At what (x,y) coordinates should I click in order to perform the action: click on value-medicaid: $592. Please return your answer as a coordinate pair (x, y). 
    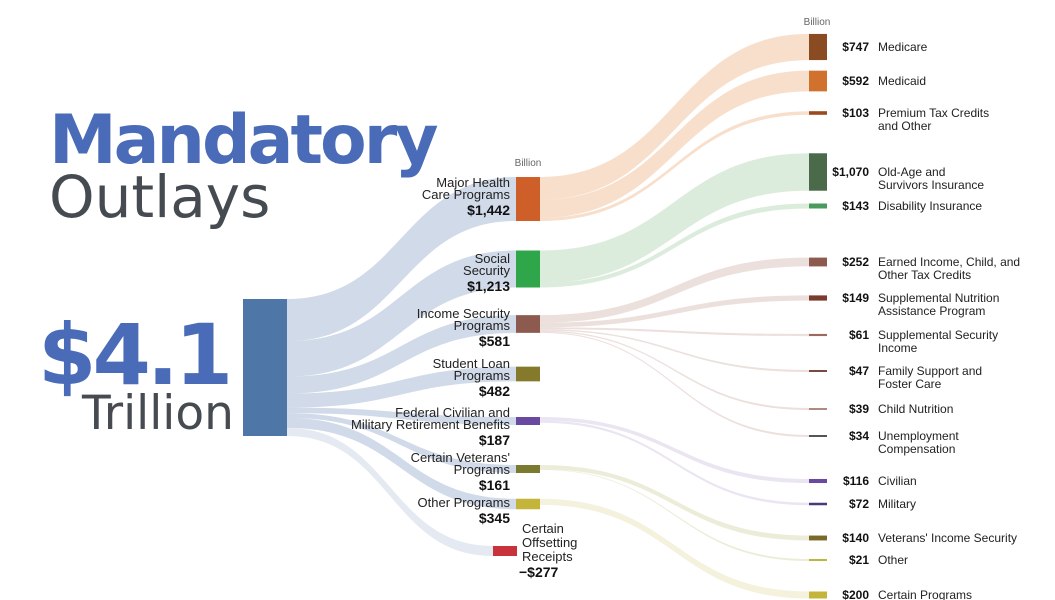
    Looking at the image, I should click on (855, 81).